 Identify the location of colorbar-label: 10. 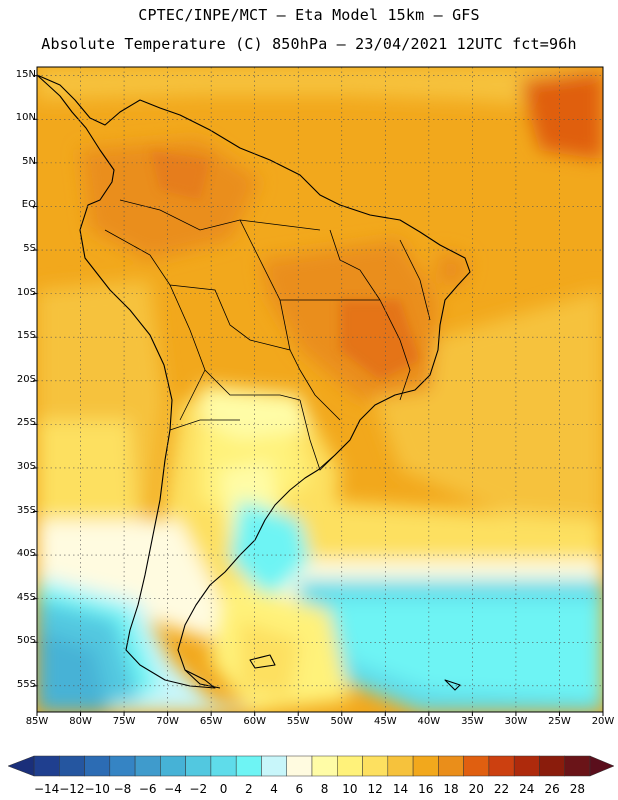
(350, 789).